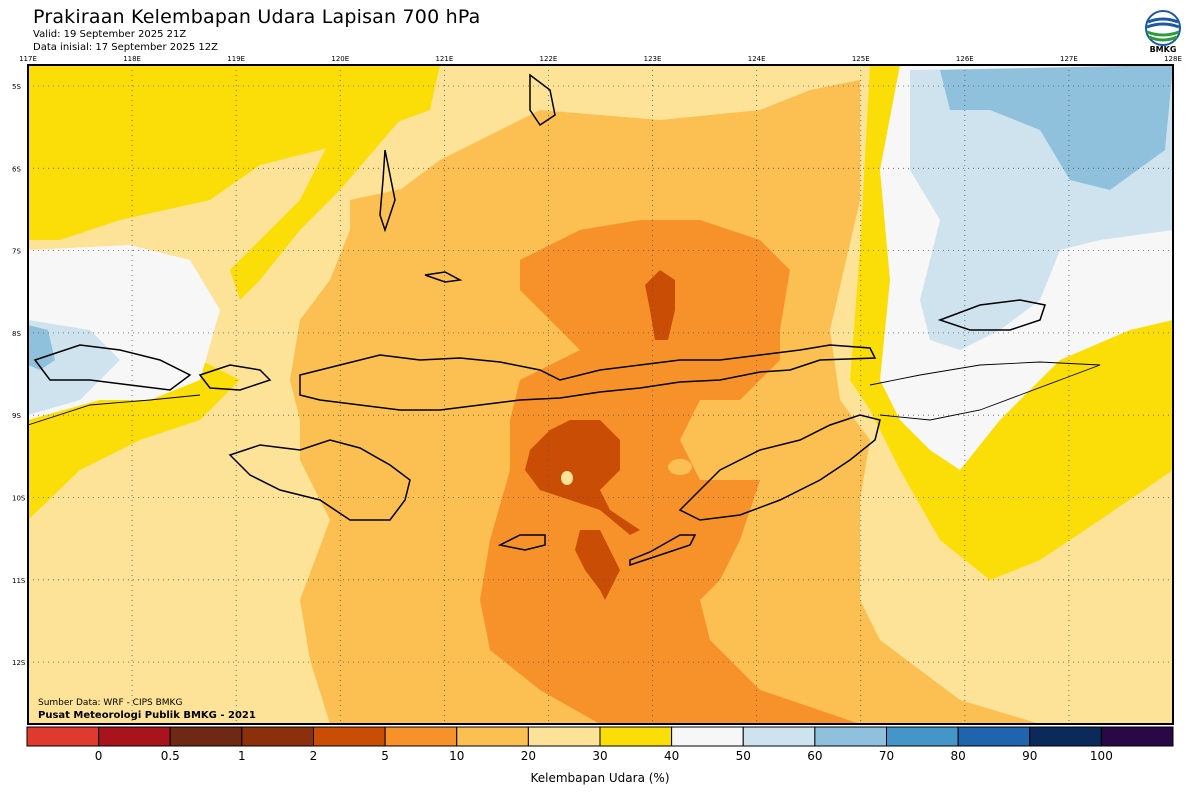  Describe the element at coordinates (19, 663) in the screenshot. I see `latitude-label: 12S` at that location.